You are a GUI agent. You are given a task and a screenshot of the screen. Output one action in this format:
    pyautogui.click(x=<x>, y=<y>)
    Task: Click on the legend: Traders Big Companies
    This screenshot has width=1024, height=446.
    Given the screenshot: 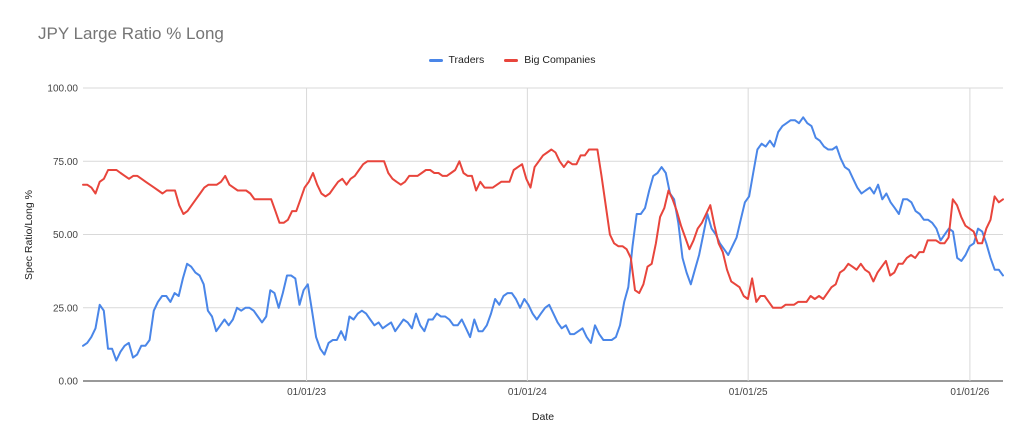 What is the action you would take?
    pyautogui.click(x=512, y=60)
    